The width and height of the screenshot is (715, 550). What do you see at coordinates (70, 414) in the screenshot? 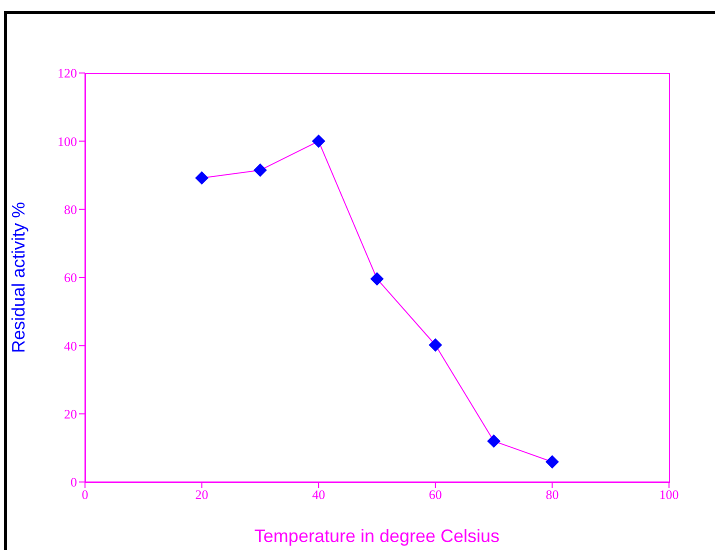
I see `y-tick-label: 20` at bounding box center [70, 414].